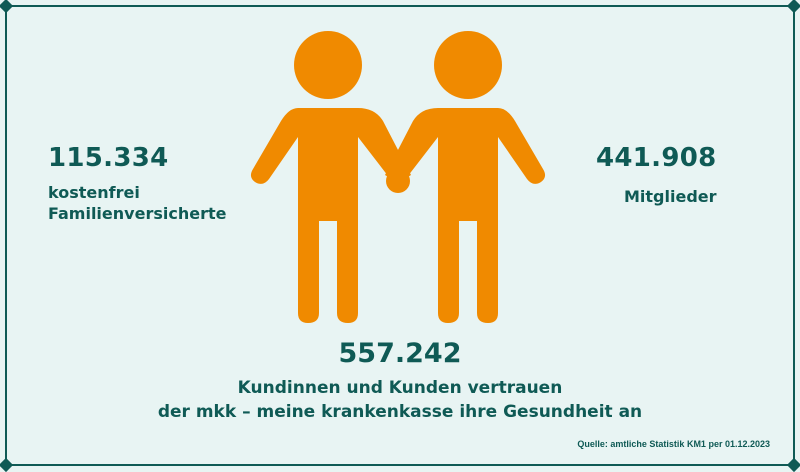 This screenshot has width=800, height=472. I want to click on right-person-head, so click(468, 65).